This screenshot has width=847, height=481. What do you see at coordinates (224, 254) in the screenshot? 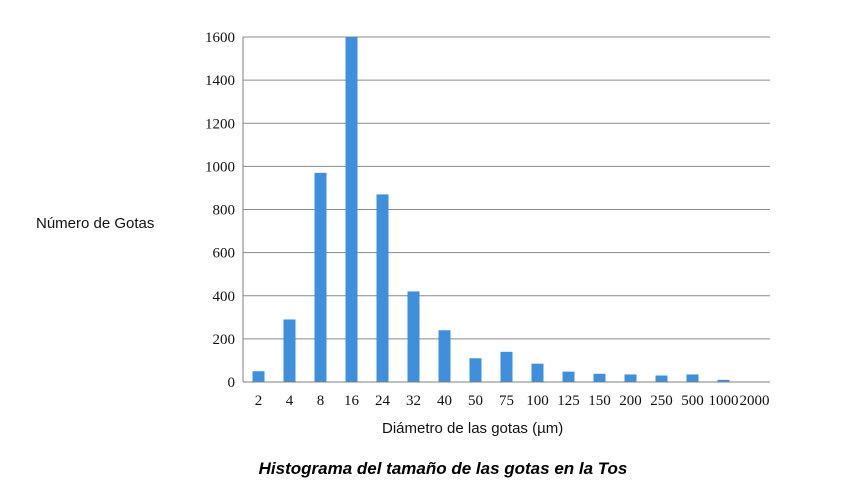
I see `y-tick-label: 600` at bounding box center [224, 254].